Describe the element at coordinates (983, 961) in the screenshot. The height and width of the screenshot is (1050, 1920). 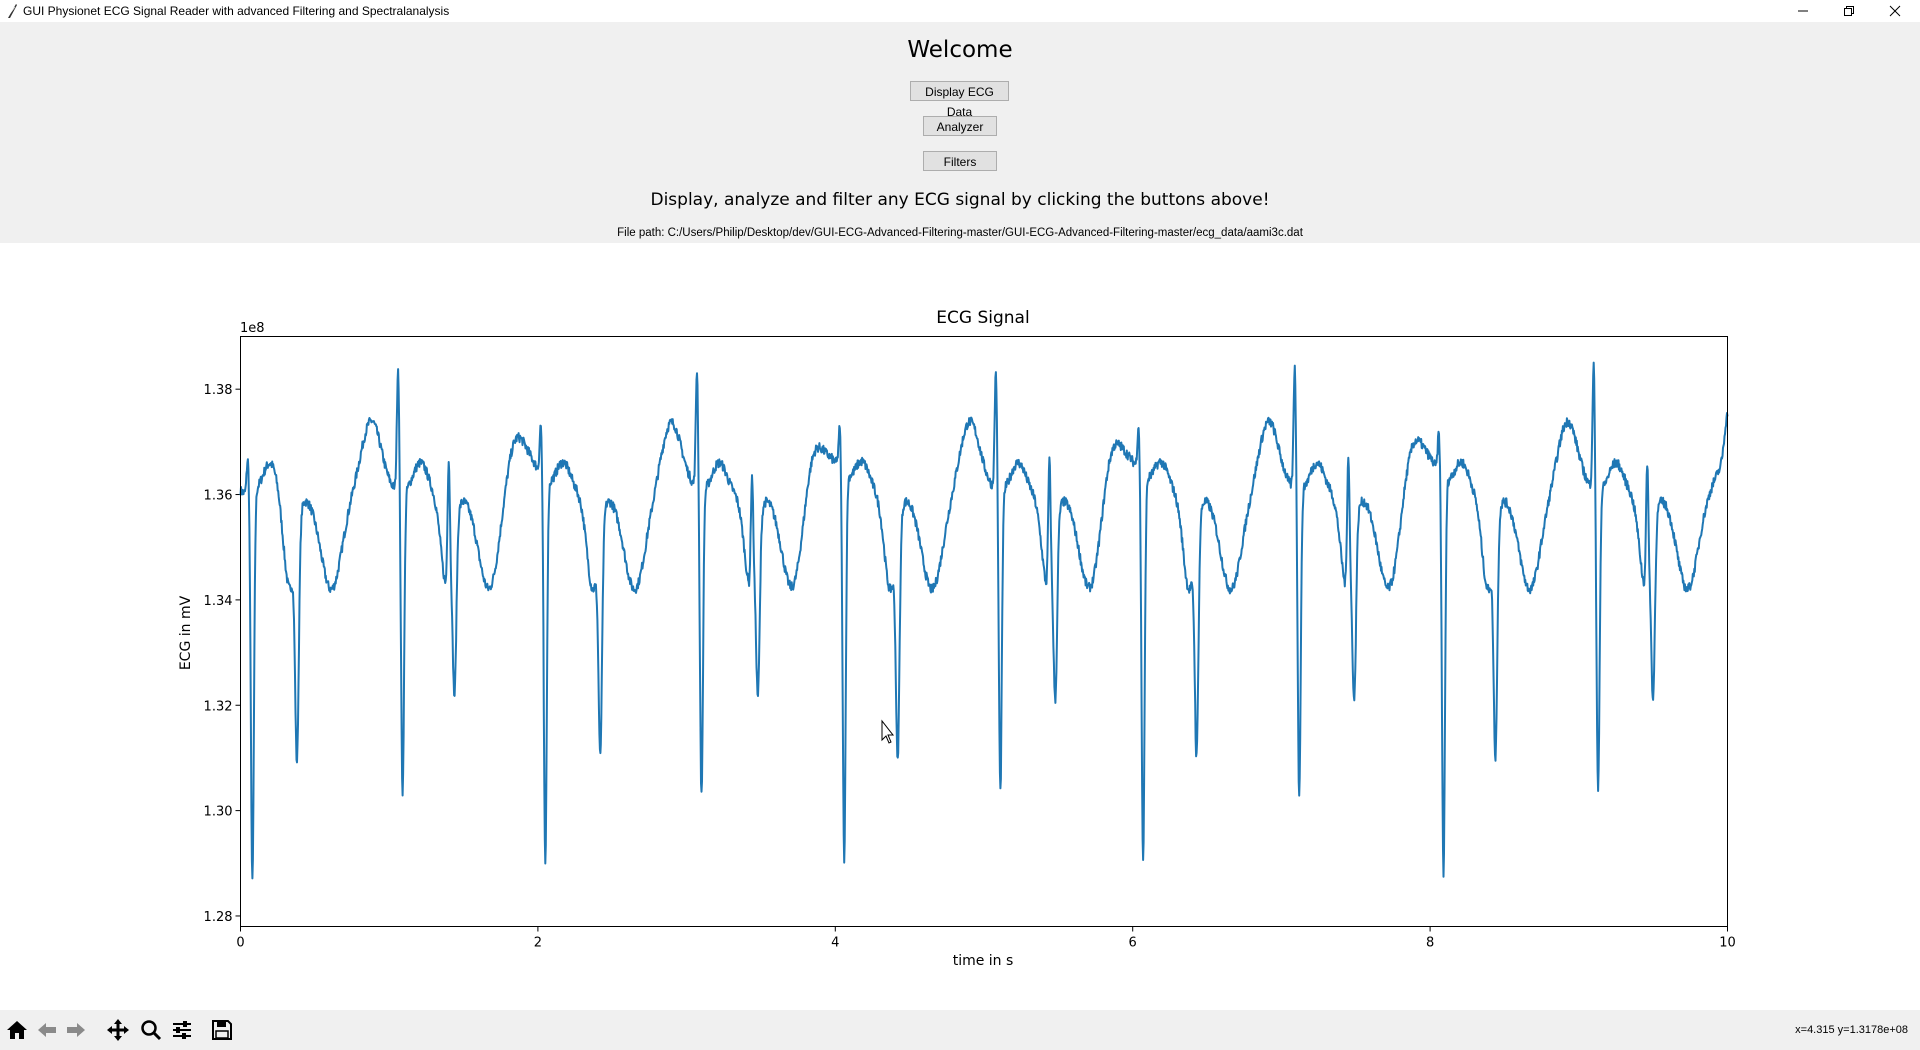
I see `x-axis-label: time in s` at that location.